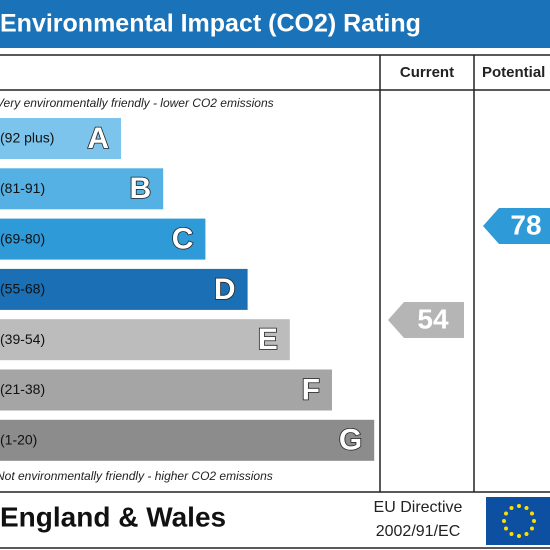 Image resolution: width=550 pixels, height=550 pixels. Describe the element at coordinates (433, 318) in the screenshot. I see `current-value: 54` at that location.